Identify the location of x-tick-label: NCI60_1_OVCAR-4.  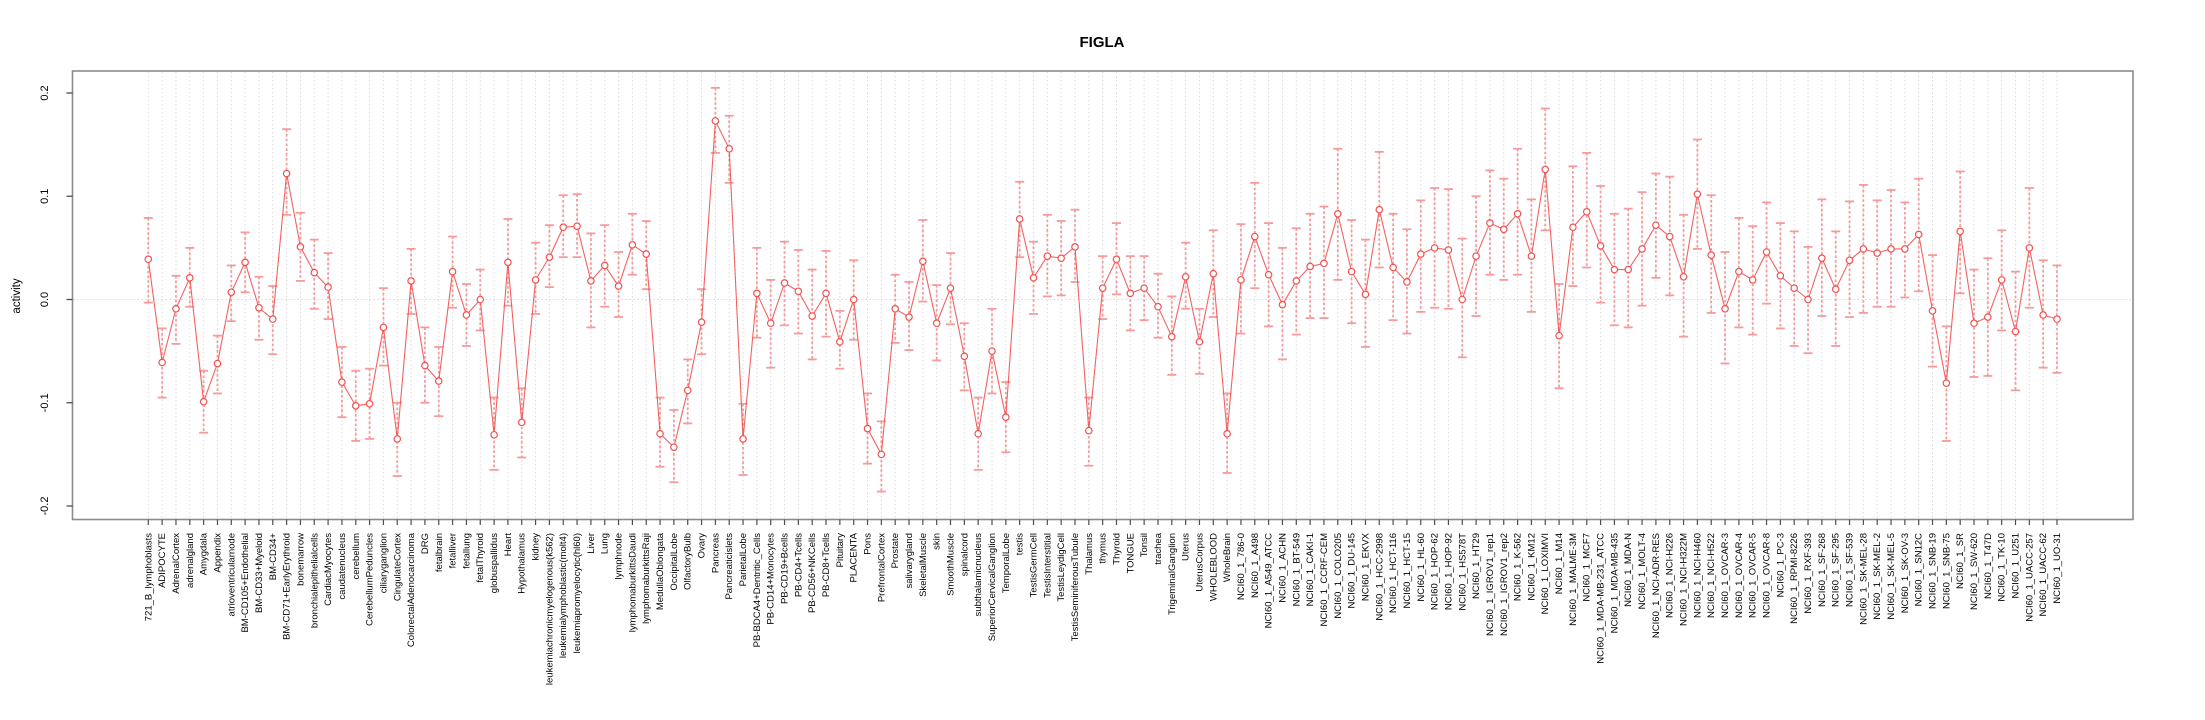
(1739, 575).